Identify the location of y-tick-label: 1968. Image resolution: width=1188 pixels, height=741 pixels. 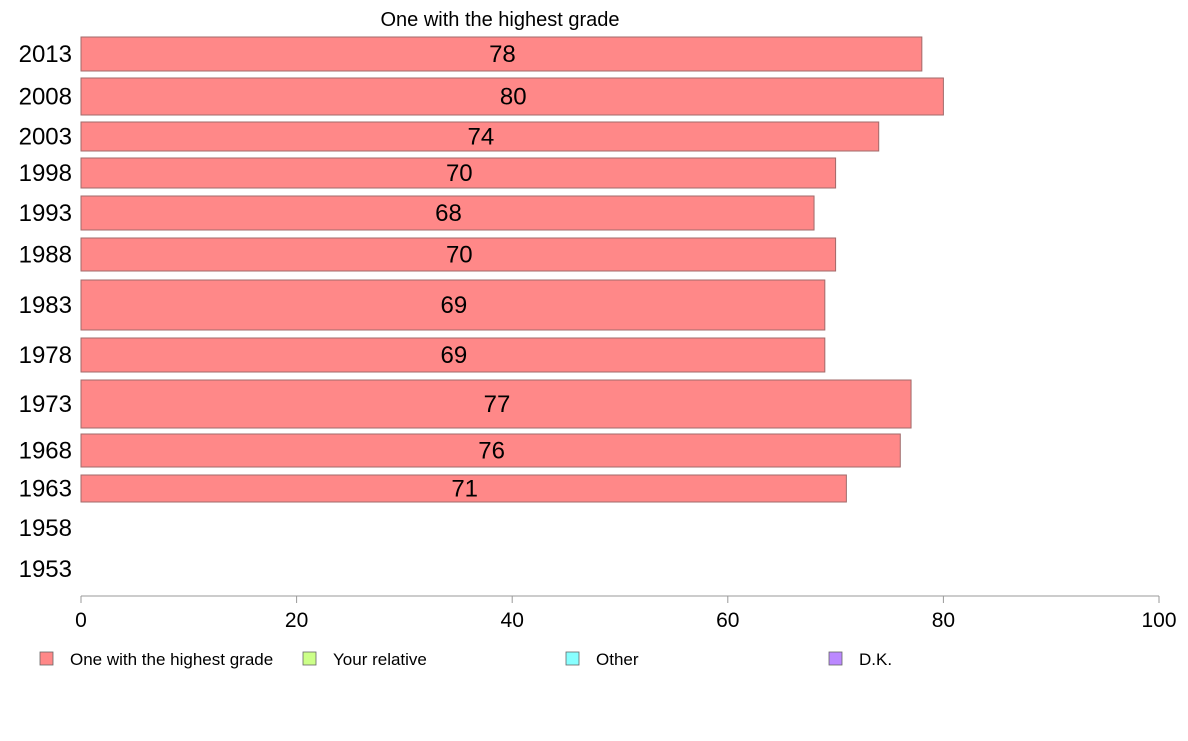
(45, 451).